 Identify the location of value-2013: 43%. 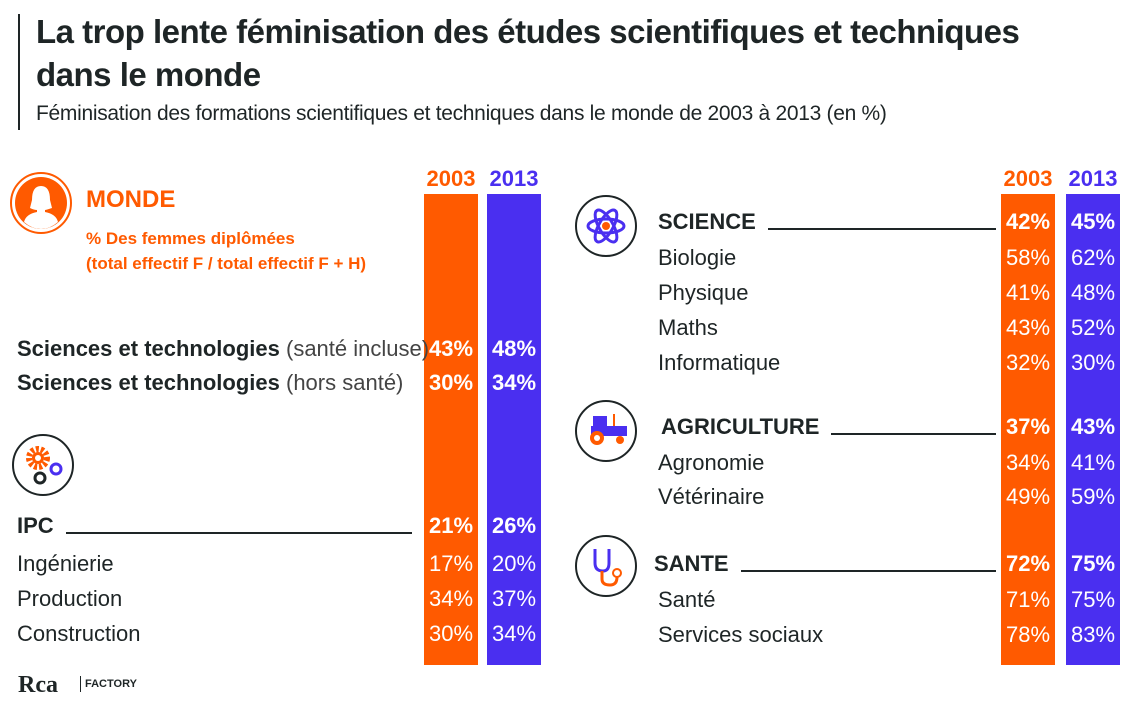
(1093, 426).